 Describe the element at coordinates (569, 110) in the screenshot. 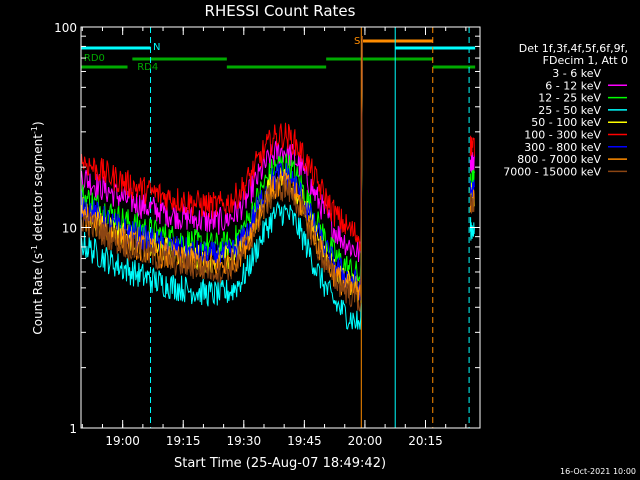

I see `legend-label: 25 - 50 keV` at that location.